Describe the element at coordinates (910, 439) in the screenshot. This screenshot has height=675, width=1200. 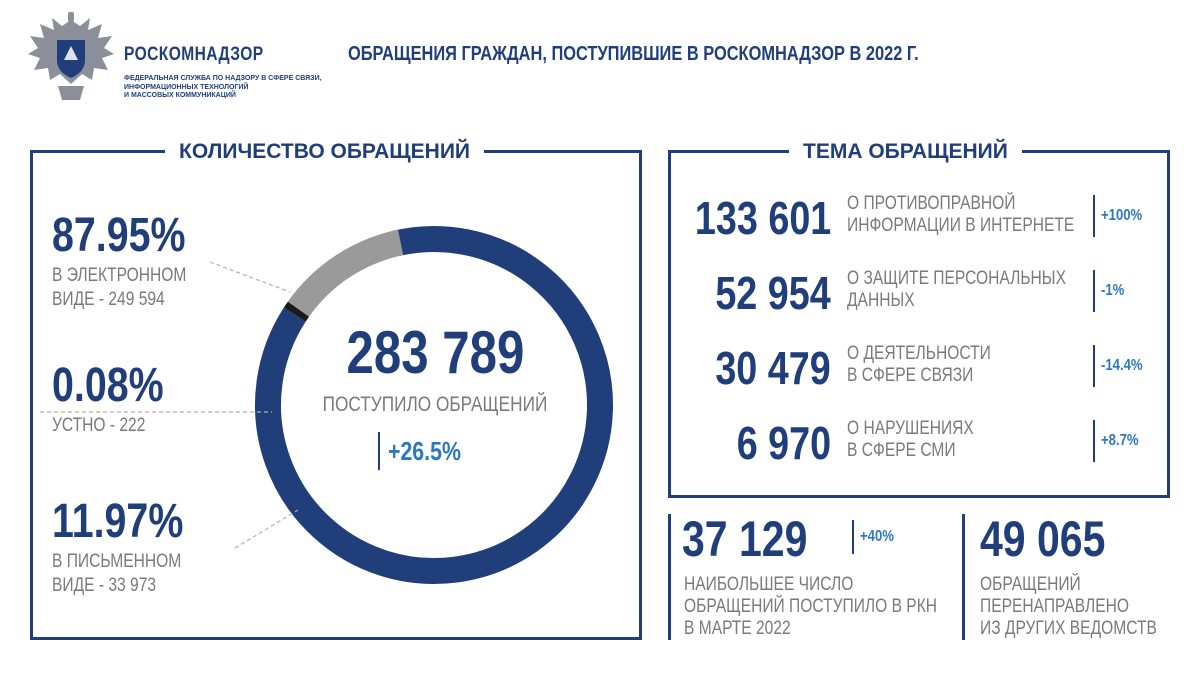
I see `topic-text: О НАРУШЕНИЯХ В СФЕРЕ СМИ` at that location.